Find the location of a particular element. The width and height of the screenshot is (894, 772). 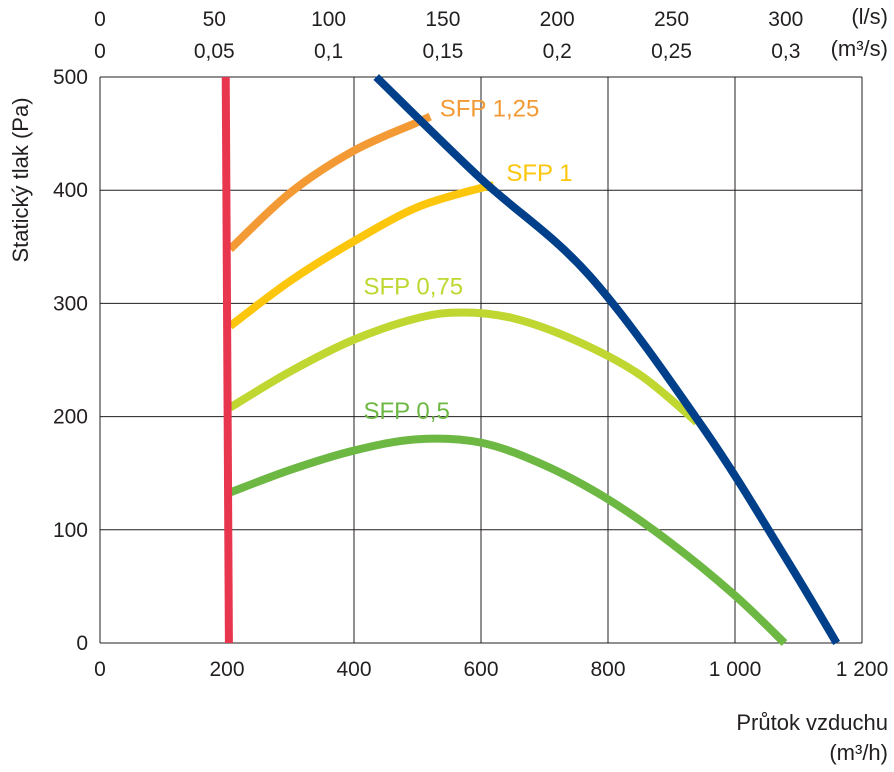

x-tick-label: 0 is located at coordinates (100, 669).